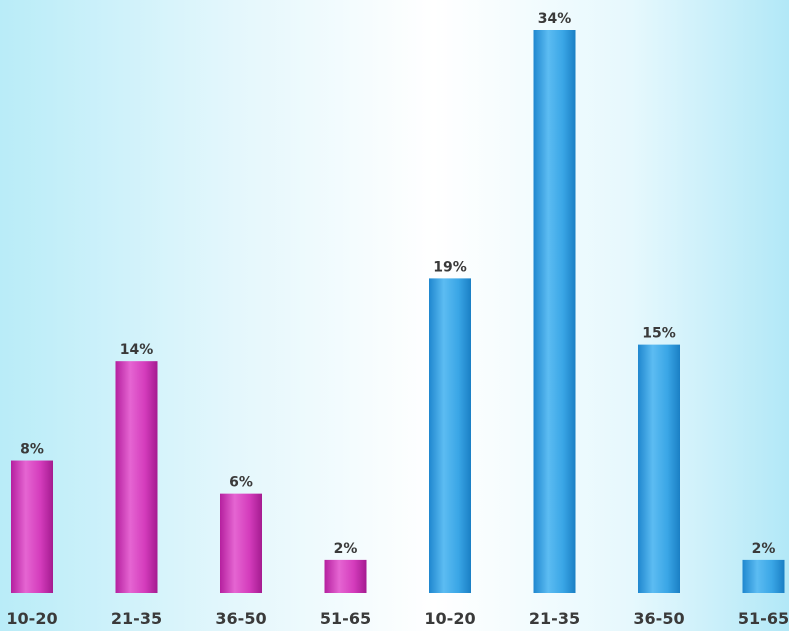  Describe the element at coordinates (32, 450) in the screenshot. I see `bar-value-label: 8%` at that location.